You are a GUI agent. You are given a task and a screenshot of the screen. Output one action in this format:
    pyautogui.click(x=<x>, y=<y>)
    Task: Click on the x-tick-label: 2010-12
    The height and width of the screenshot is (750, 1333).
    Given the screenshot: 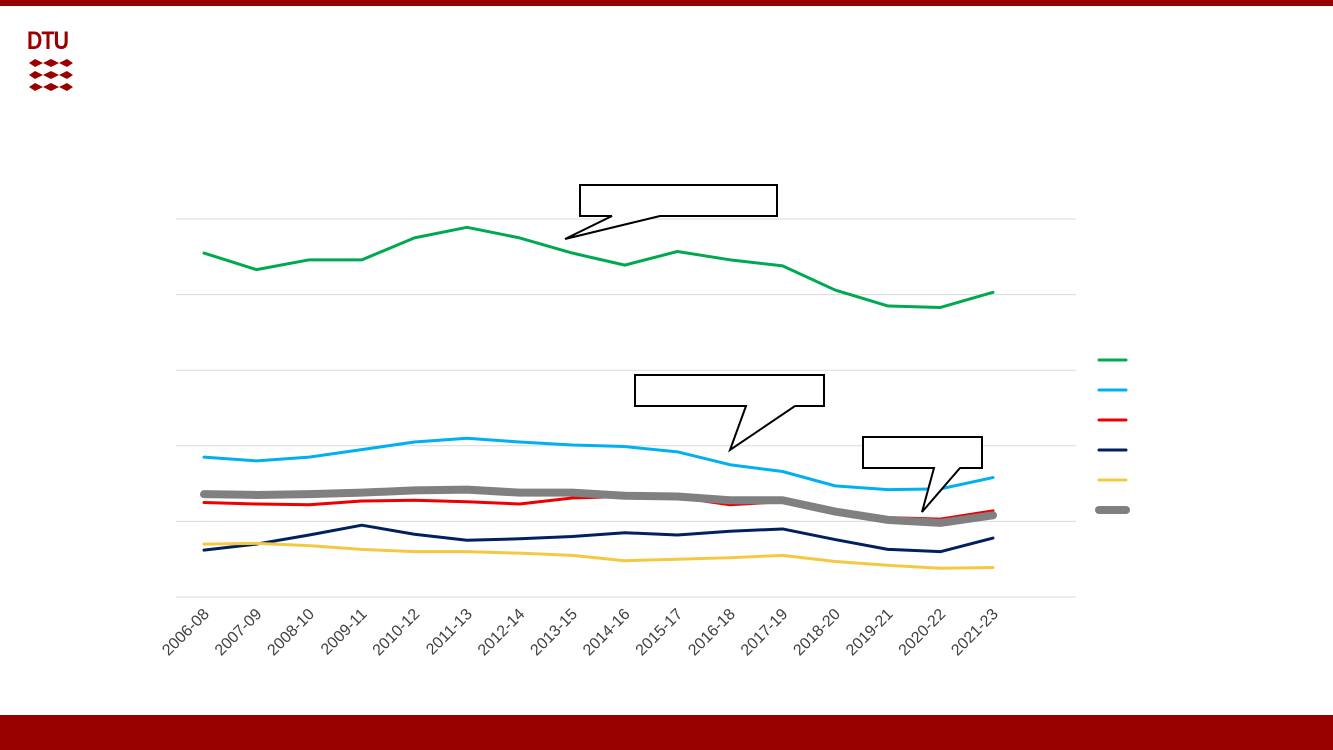 What is the action you would take?
    pyautogui.click(x=397, y=633)
    